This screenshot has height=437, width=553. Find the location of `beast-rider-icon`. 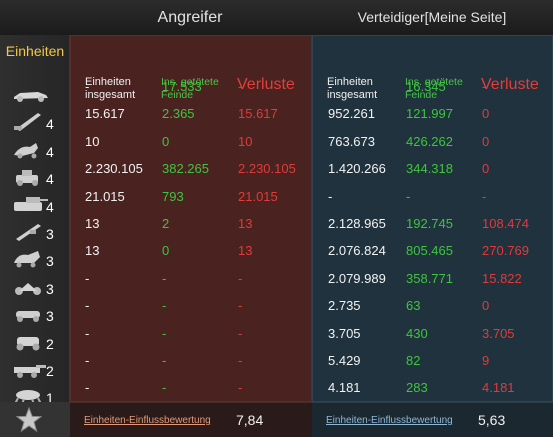

beast-rider-icon is located at coordinates (31, 258).